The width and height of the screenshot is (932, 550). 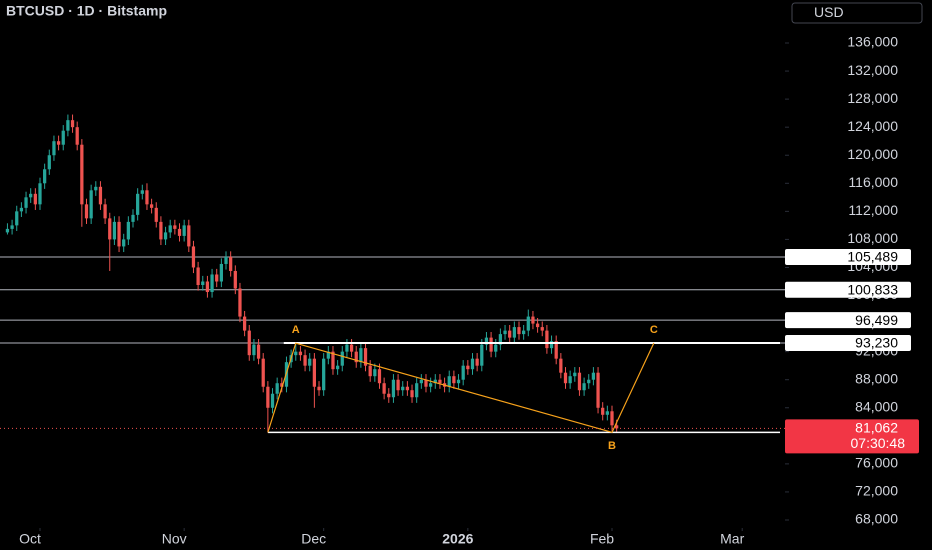 What do you see at coordinates (829, 12) in the screenshot?
I see `currency-label: USD` at bounding box center [829, 12].